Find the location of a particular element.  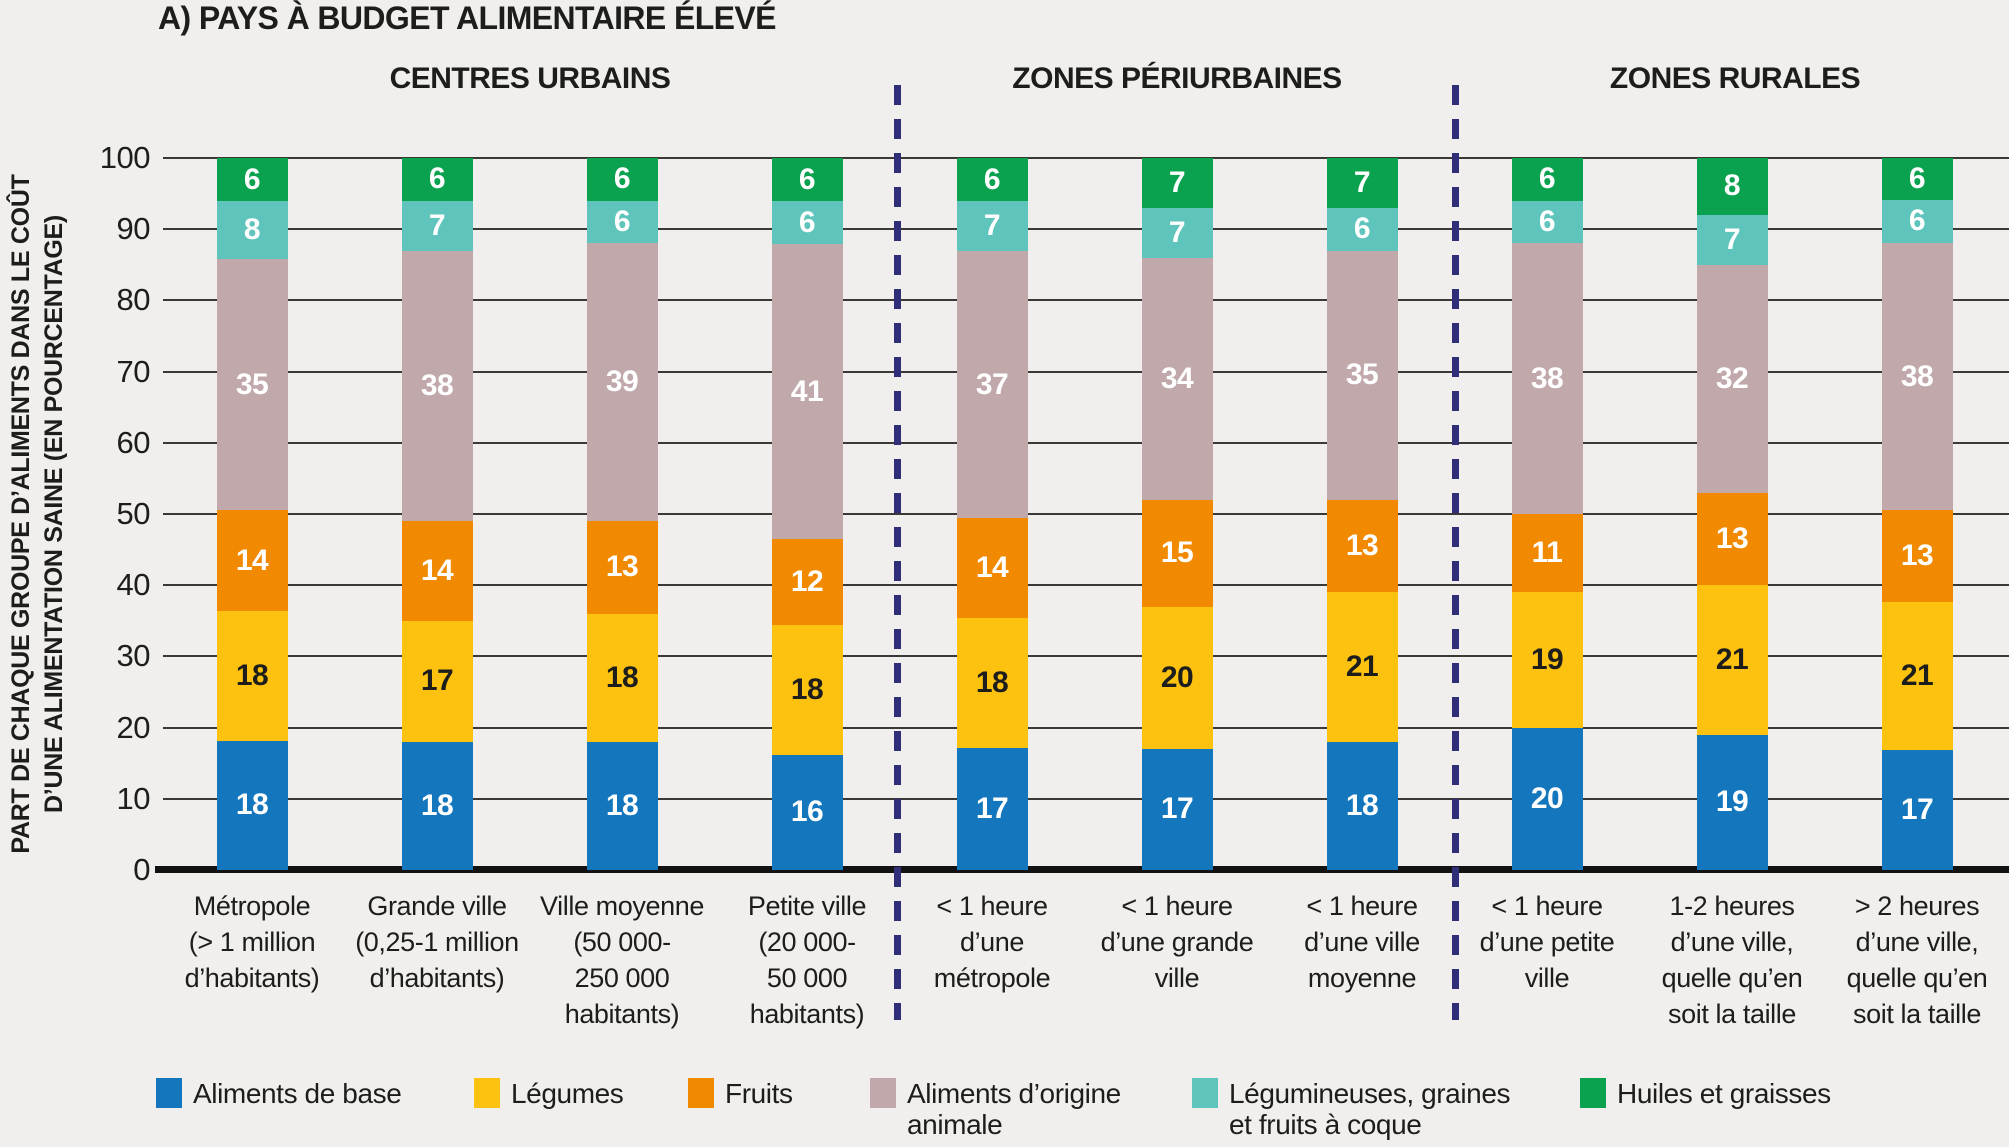

y-tick-30: 30 is located at coordinates (133, 656).